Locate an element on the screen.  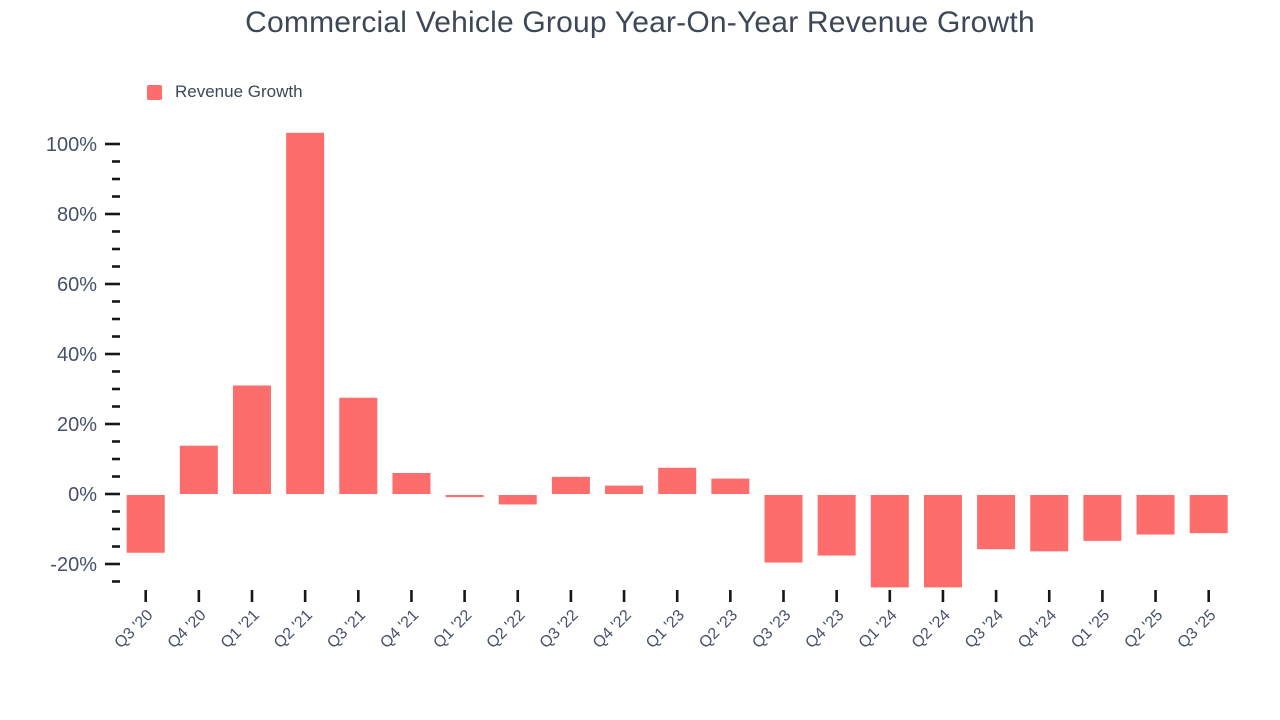
bar-q124 is located at coordinates (889, 541).